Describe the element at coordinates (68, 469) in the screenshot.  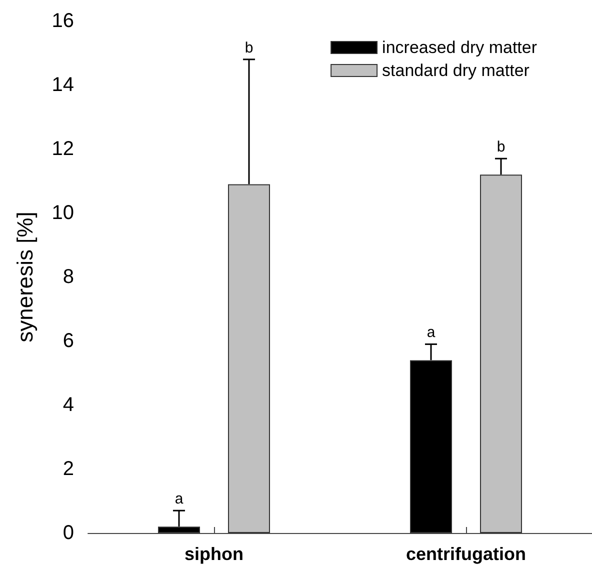
I see `y-tick-label: 2` at that location.